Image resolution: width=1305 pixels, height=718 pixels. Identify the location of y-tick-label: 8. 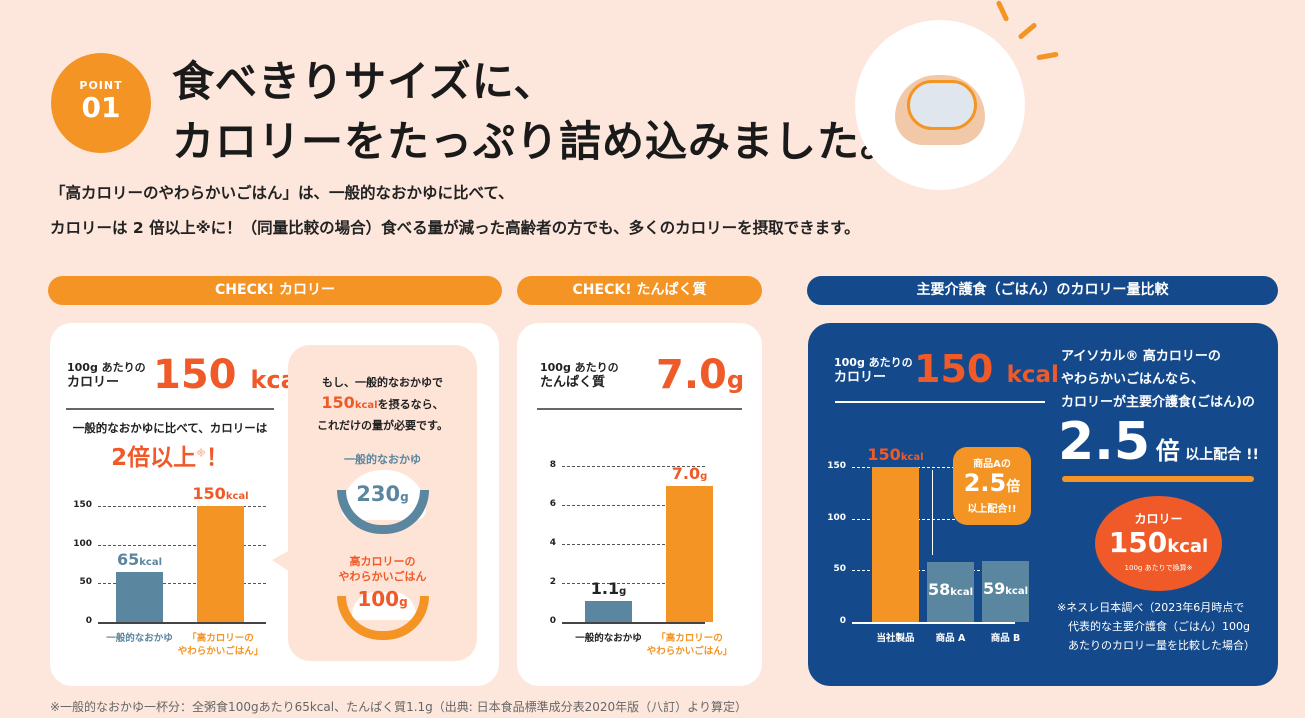
(552, 465).